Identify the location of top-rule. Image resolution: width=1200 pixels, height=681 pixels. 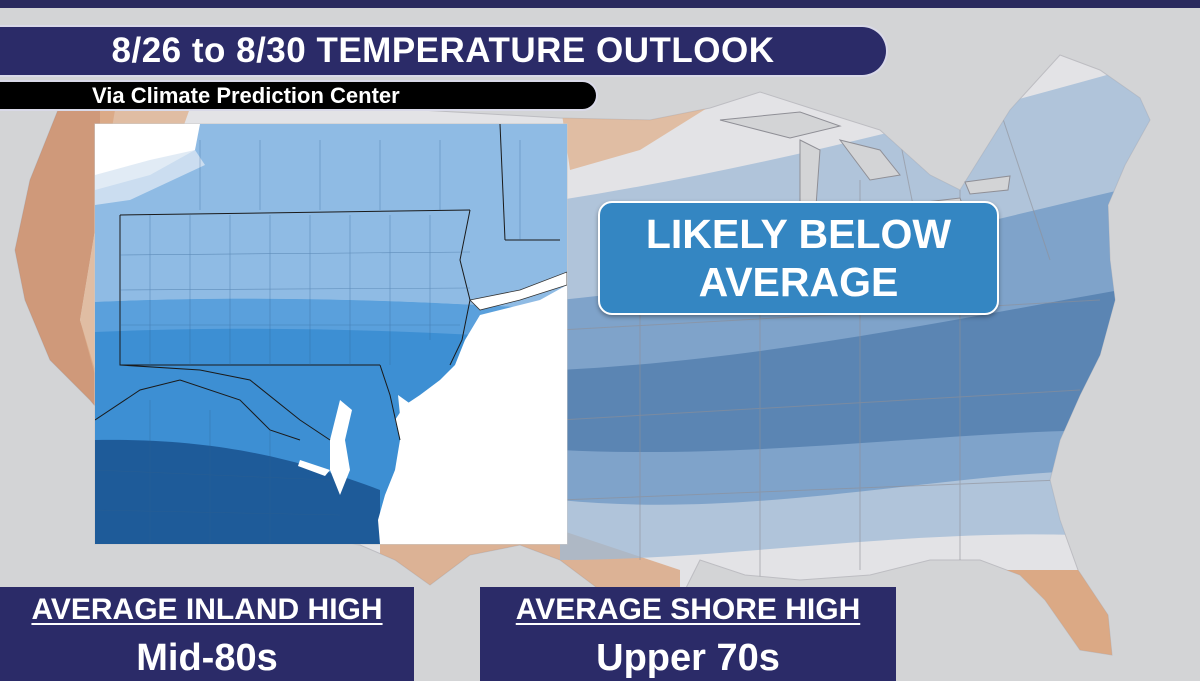
(600, 4).